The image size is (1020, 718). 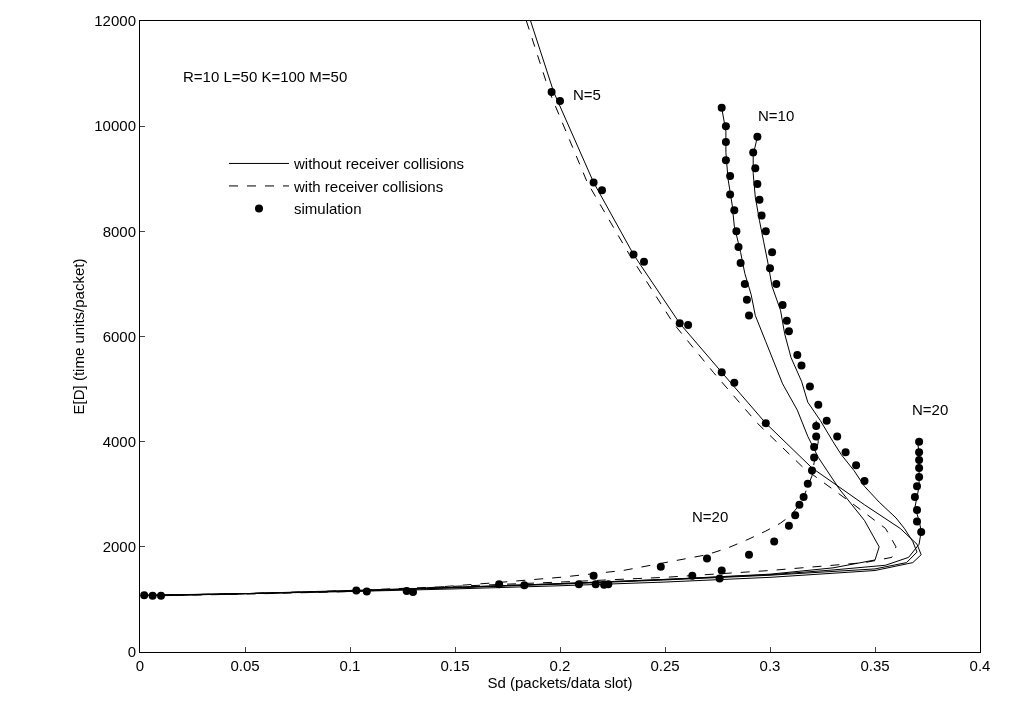 I want to click on annotation: R=10 L=50 K=100 M=50, so click(x=265, y=76).